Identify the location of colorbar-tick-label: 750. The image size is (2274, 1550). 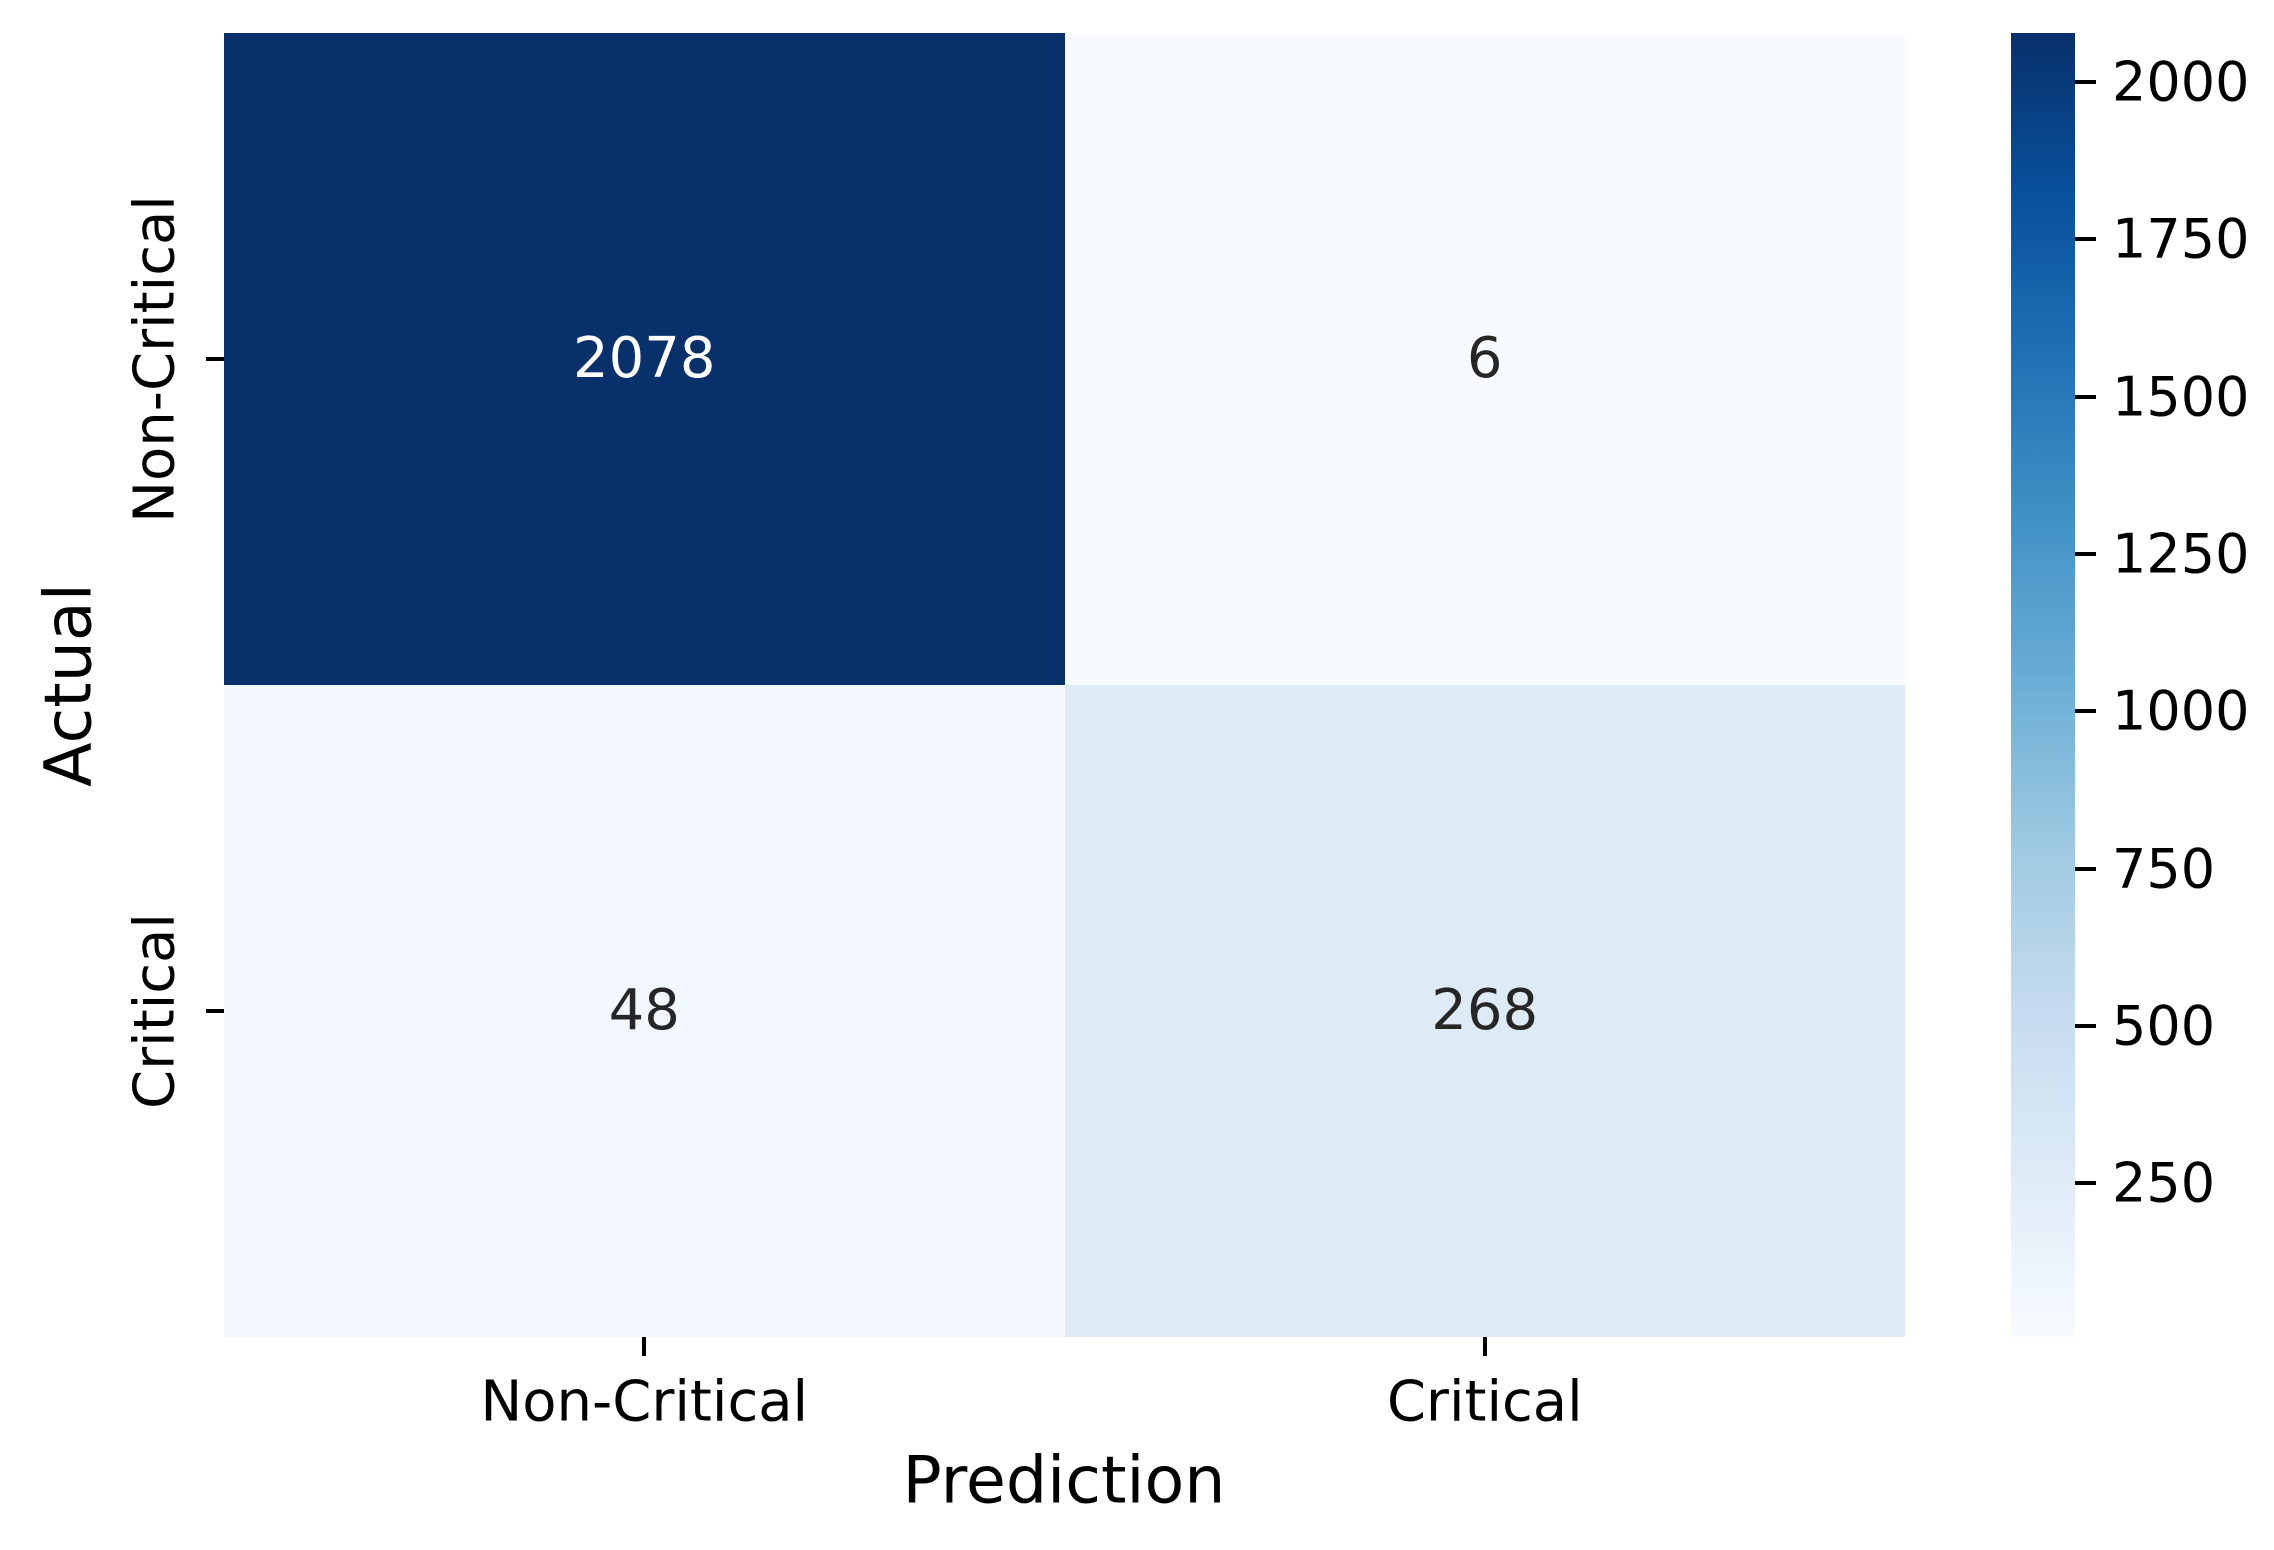
(2164, 869).